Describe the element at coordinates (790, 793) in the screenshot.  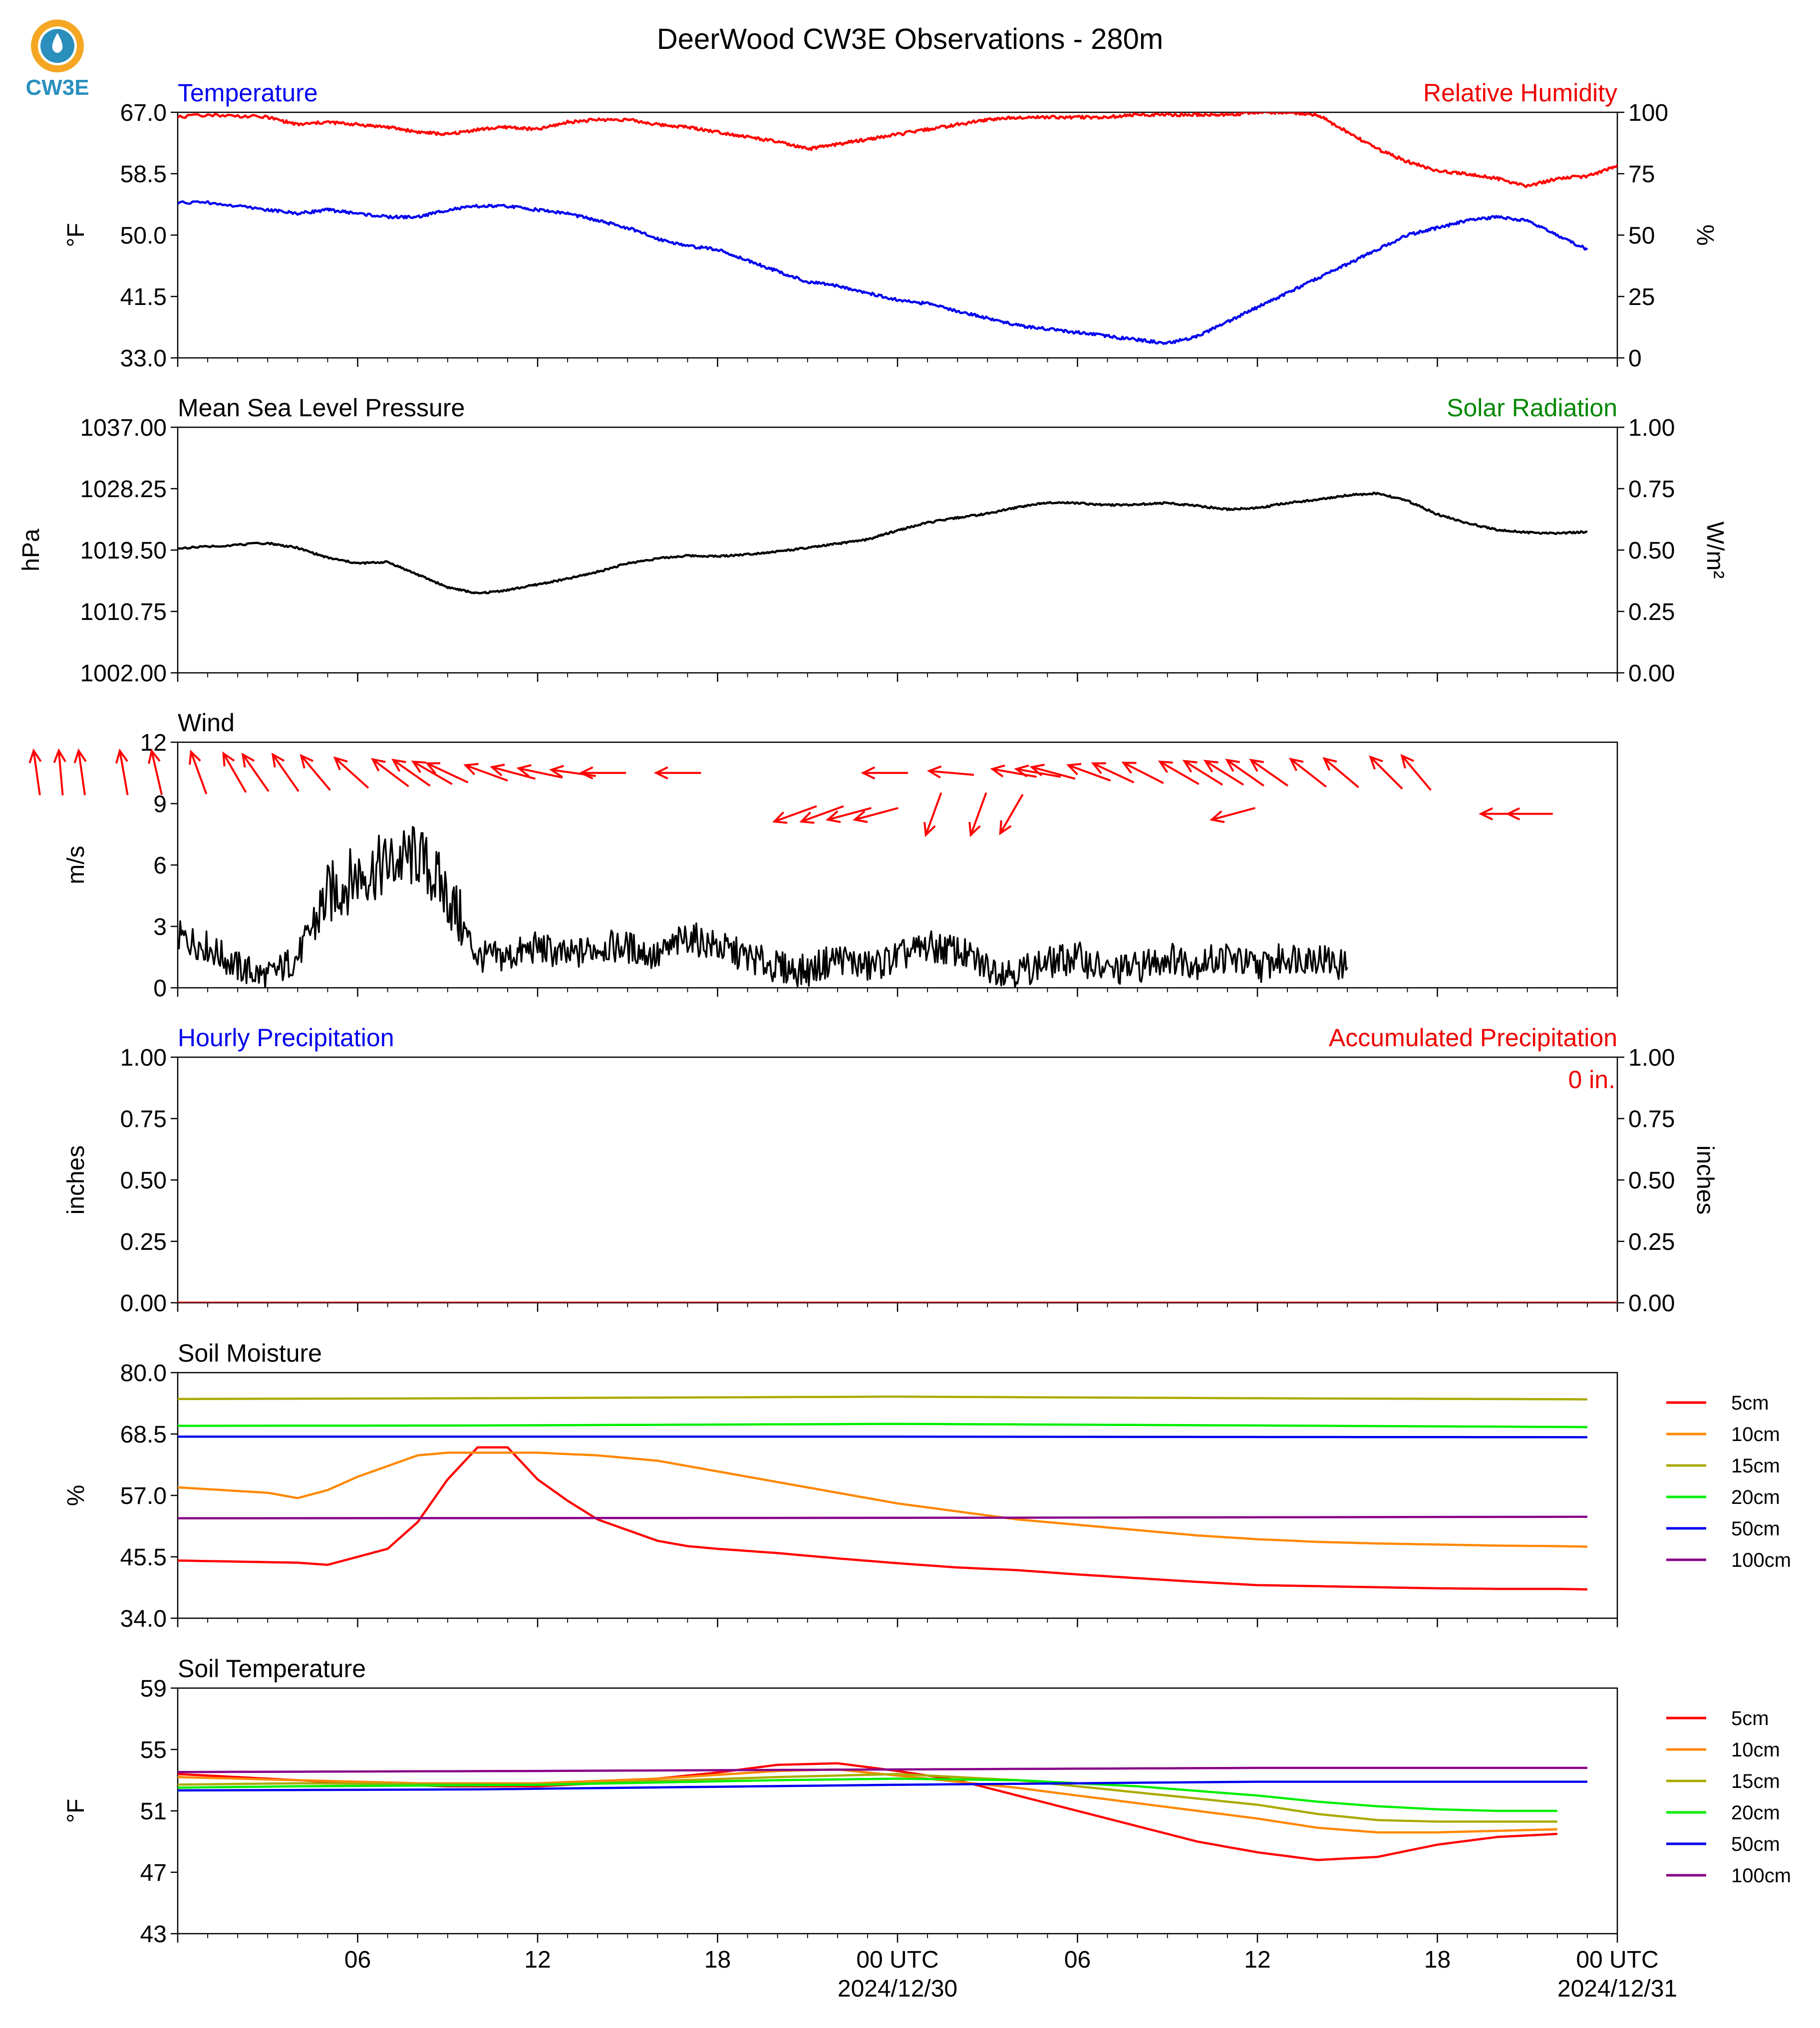
I see `wind-arrows` at that location.